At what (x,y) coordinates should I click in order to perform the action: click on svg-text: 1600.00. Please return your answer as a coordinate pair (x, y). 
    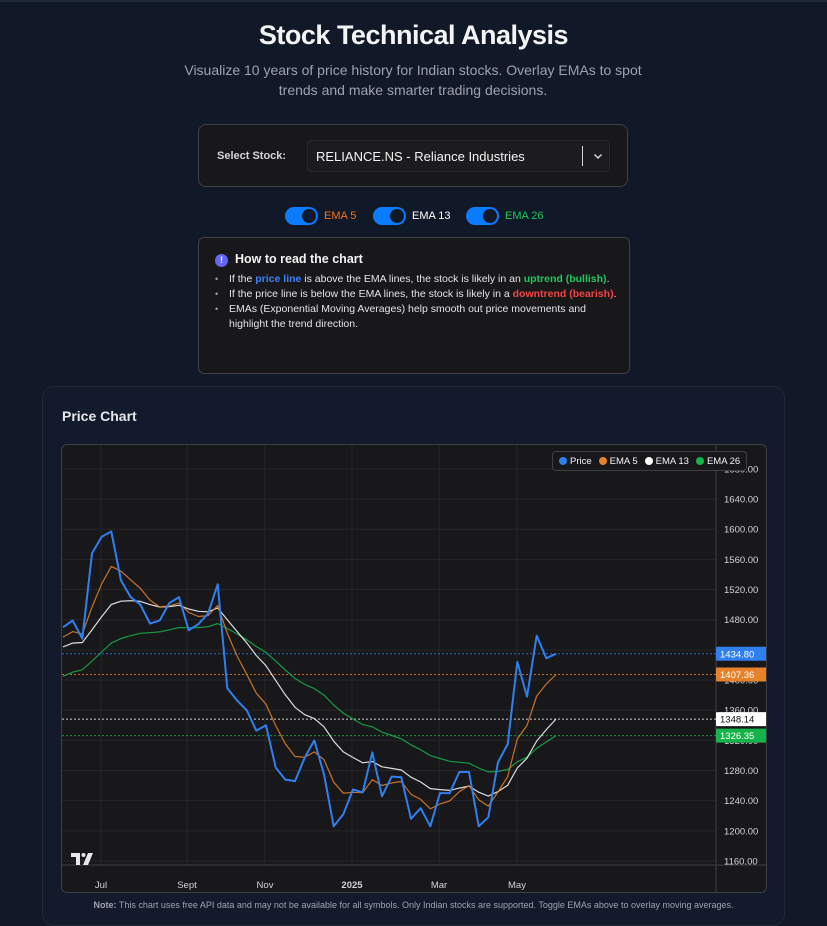
    Looking at the image, I should click on (741, 530).